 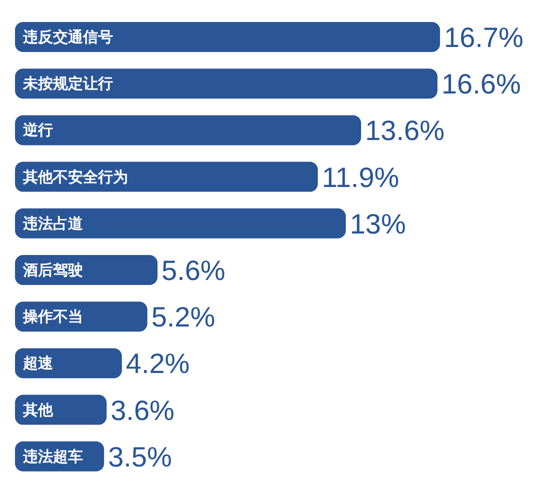 I want to click on bar: 违法占道 13%, so click(x=210, y=224).